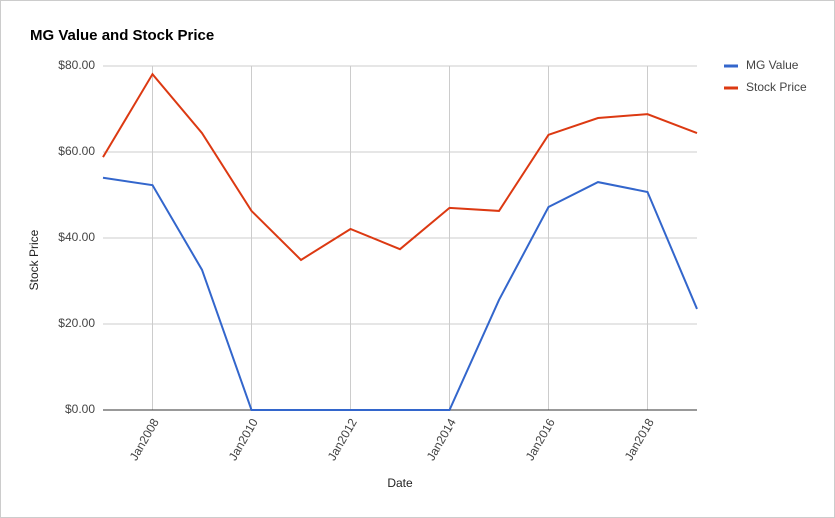 The image size is (835, 518). I want to click on y-tick-label: $40.00, so click(76, 237).